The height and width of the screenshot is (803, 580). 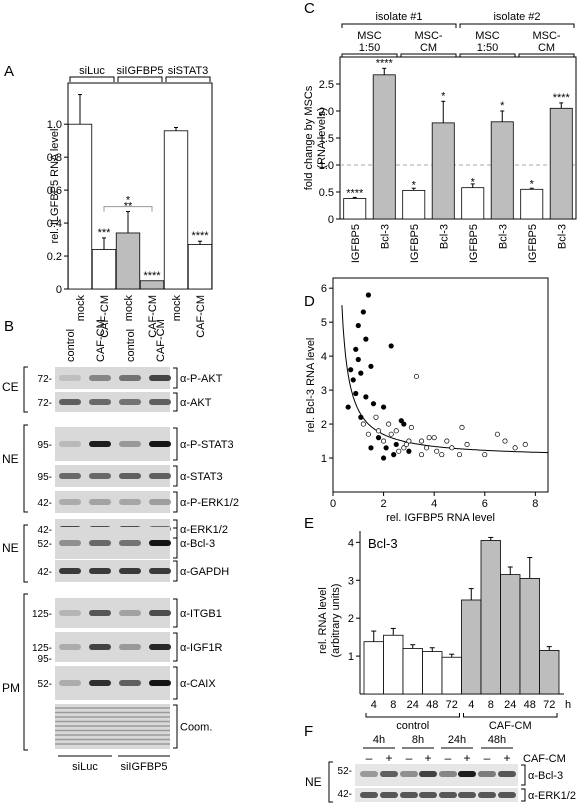 What do you see at coordinates (45, 477) in the screenshot?
I see `mw-marker: 95-` at bounding box center [45, 477].